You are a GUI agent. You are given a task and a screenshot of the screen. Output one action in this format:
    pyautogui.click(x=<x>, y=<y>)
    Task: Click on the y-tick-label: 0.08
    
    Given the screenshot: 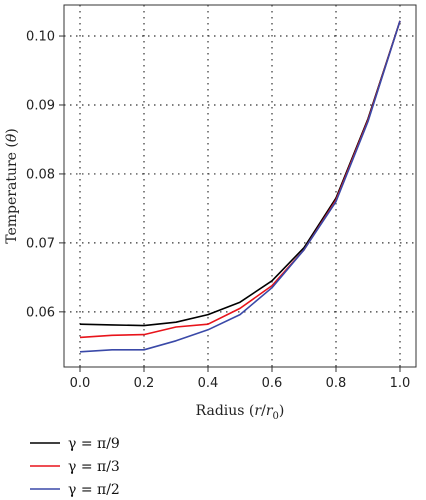 What is the action you would take?
    pyautogui.click(x=40, y=174)
    